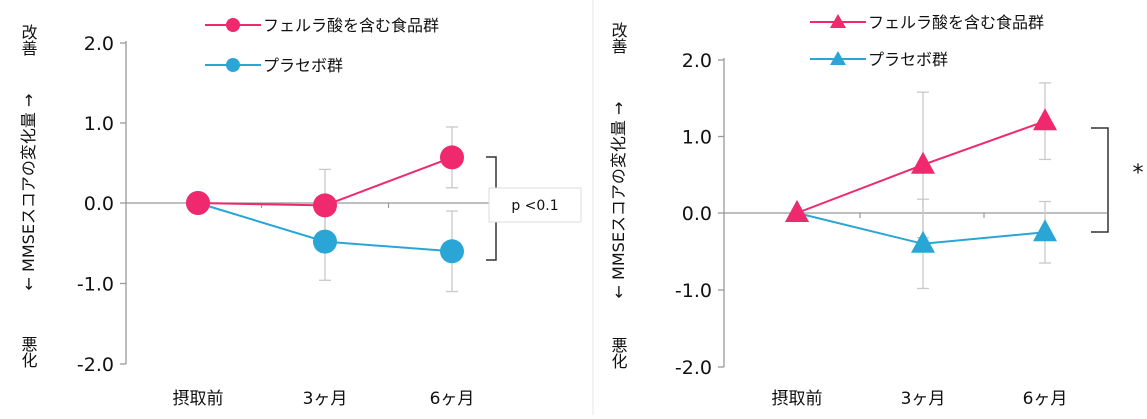 This screenshot has width=1147, height=419. I want to click on annotation-text: p <0.1, so click(534, 206).